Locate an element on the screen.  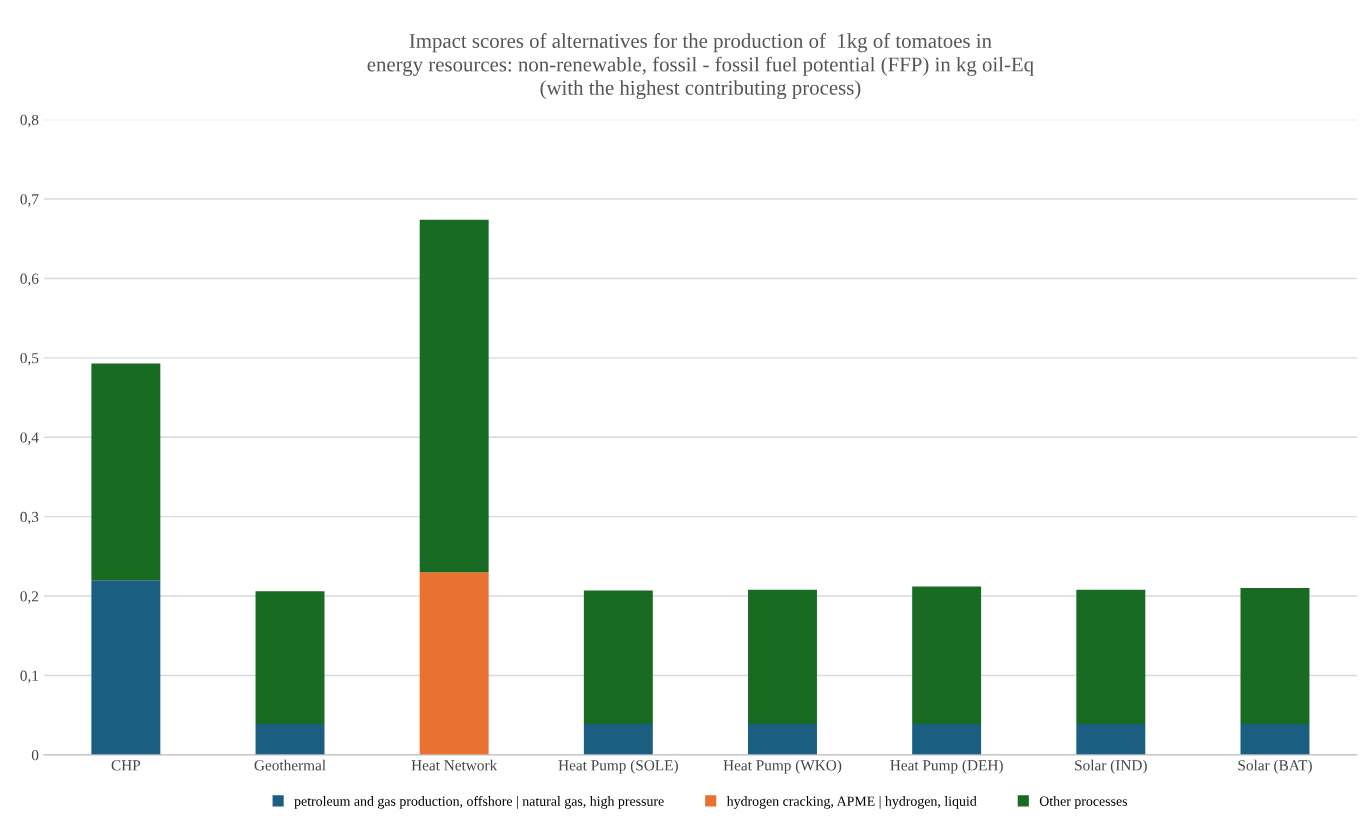
y-tick-label: 0,6 is located at coordinates (29, 280).